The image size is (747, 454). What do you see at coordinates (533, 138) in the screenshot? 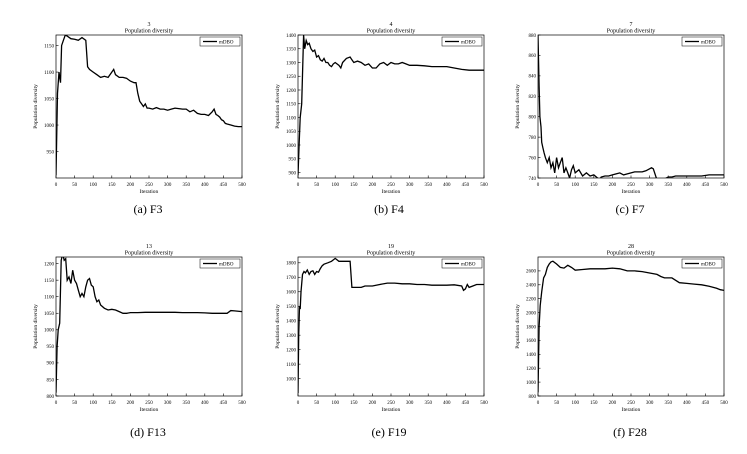
I see `y-tick-label: 780` at bounding box center [533, 138].